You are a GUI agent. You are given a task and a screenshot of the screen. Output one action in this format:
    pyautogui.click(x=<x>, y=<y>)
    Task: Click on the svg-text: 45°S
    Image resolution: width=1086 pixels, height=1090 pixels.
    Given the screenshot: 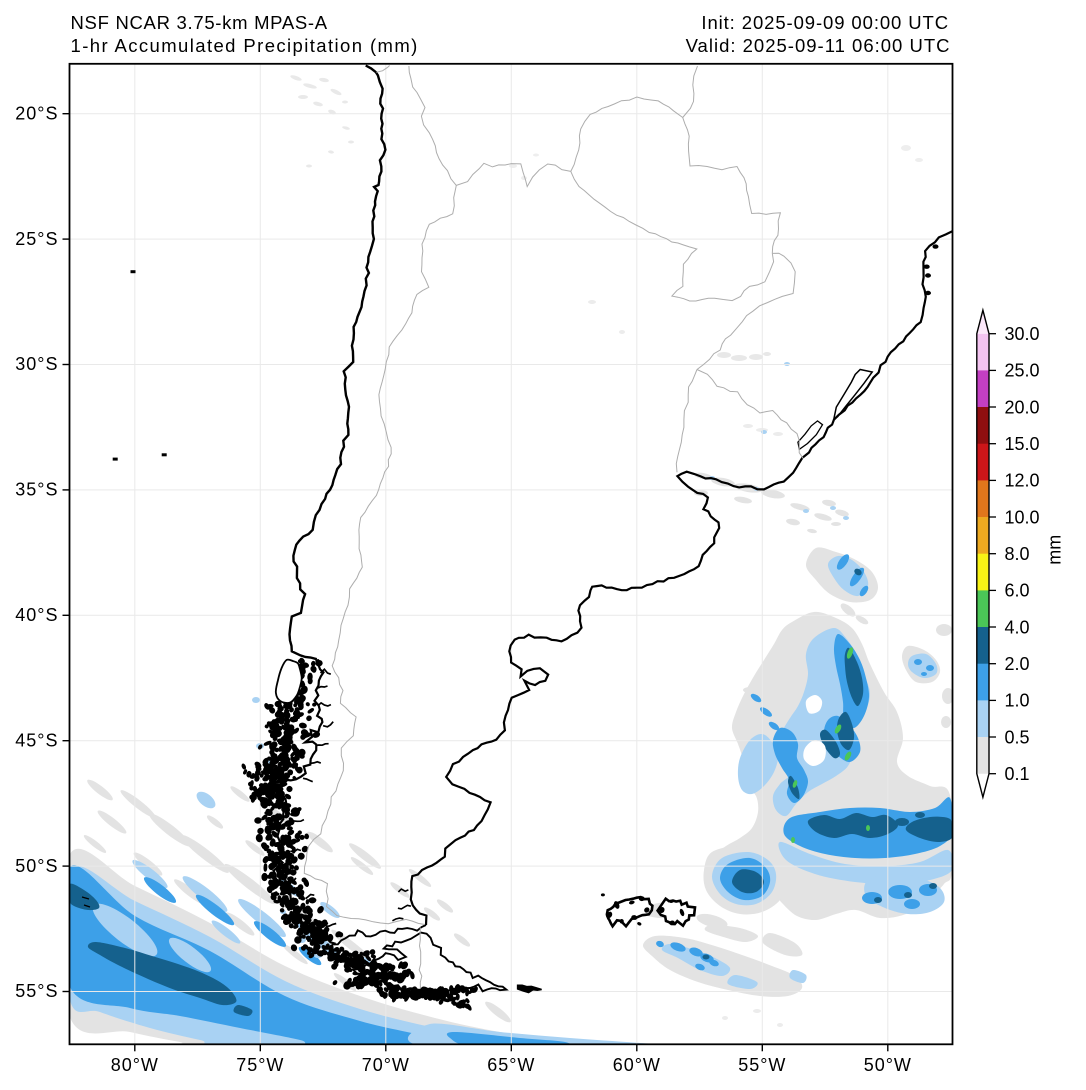 What is the action you would take?
    pyautogui.click(x=36, y=740)
    